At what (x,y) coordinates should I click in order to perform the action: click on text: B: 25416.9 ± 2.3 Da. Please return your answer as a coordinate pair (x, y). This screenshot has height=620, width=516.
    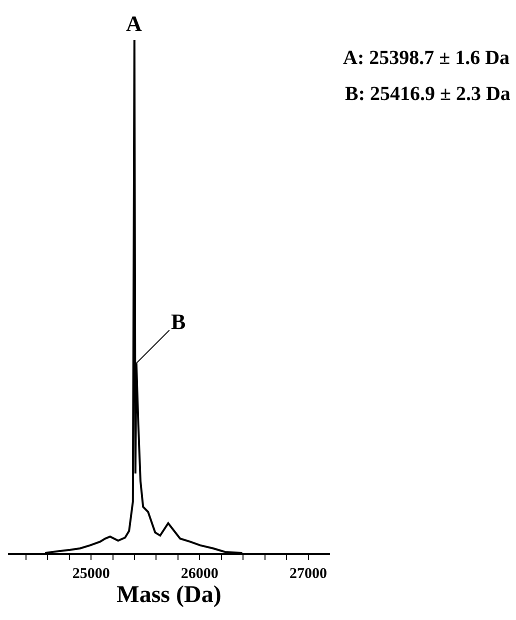
    Looking at the image, I should click on (427, 94).